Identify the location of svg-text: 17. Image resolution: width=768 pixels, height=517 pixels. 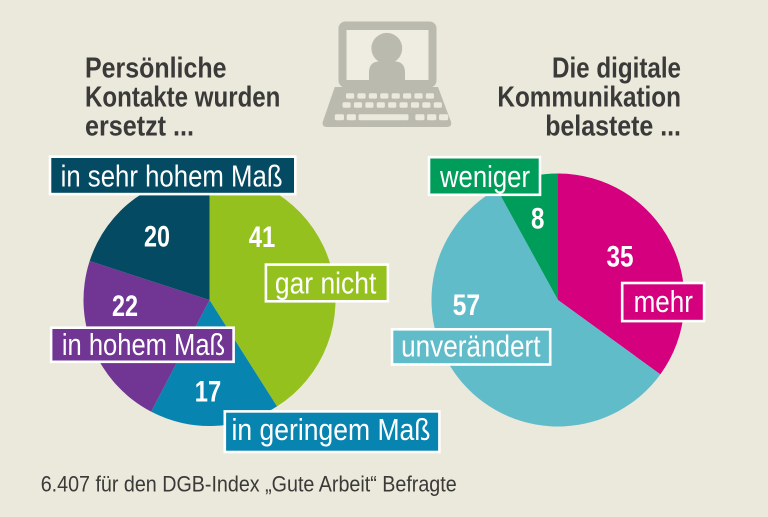
(208, 392).